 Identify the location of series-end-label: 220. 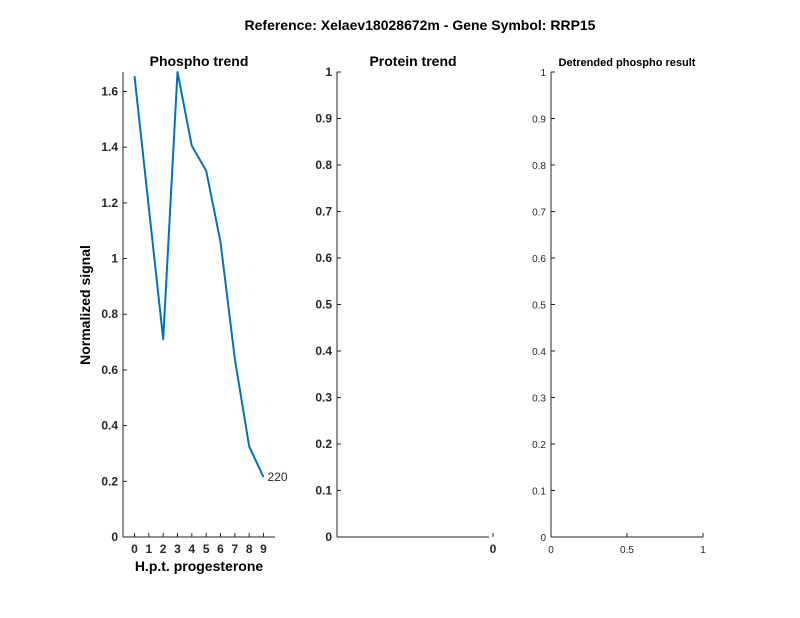
(278, 477).